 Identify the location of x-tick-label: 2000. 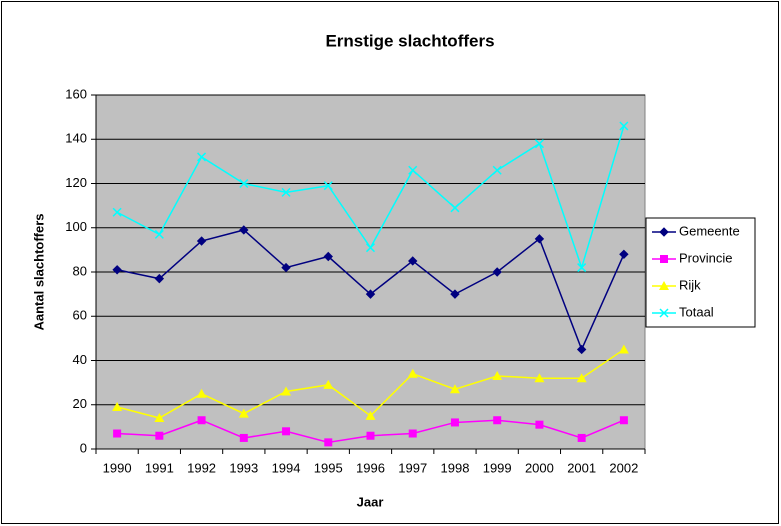
(539, 467).